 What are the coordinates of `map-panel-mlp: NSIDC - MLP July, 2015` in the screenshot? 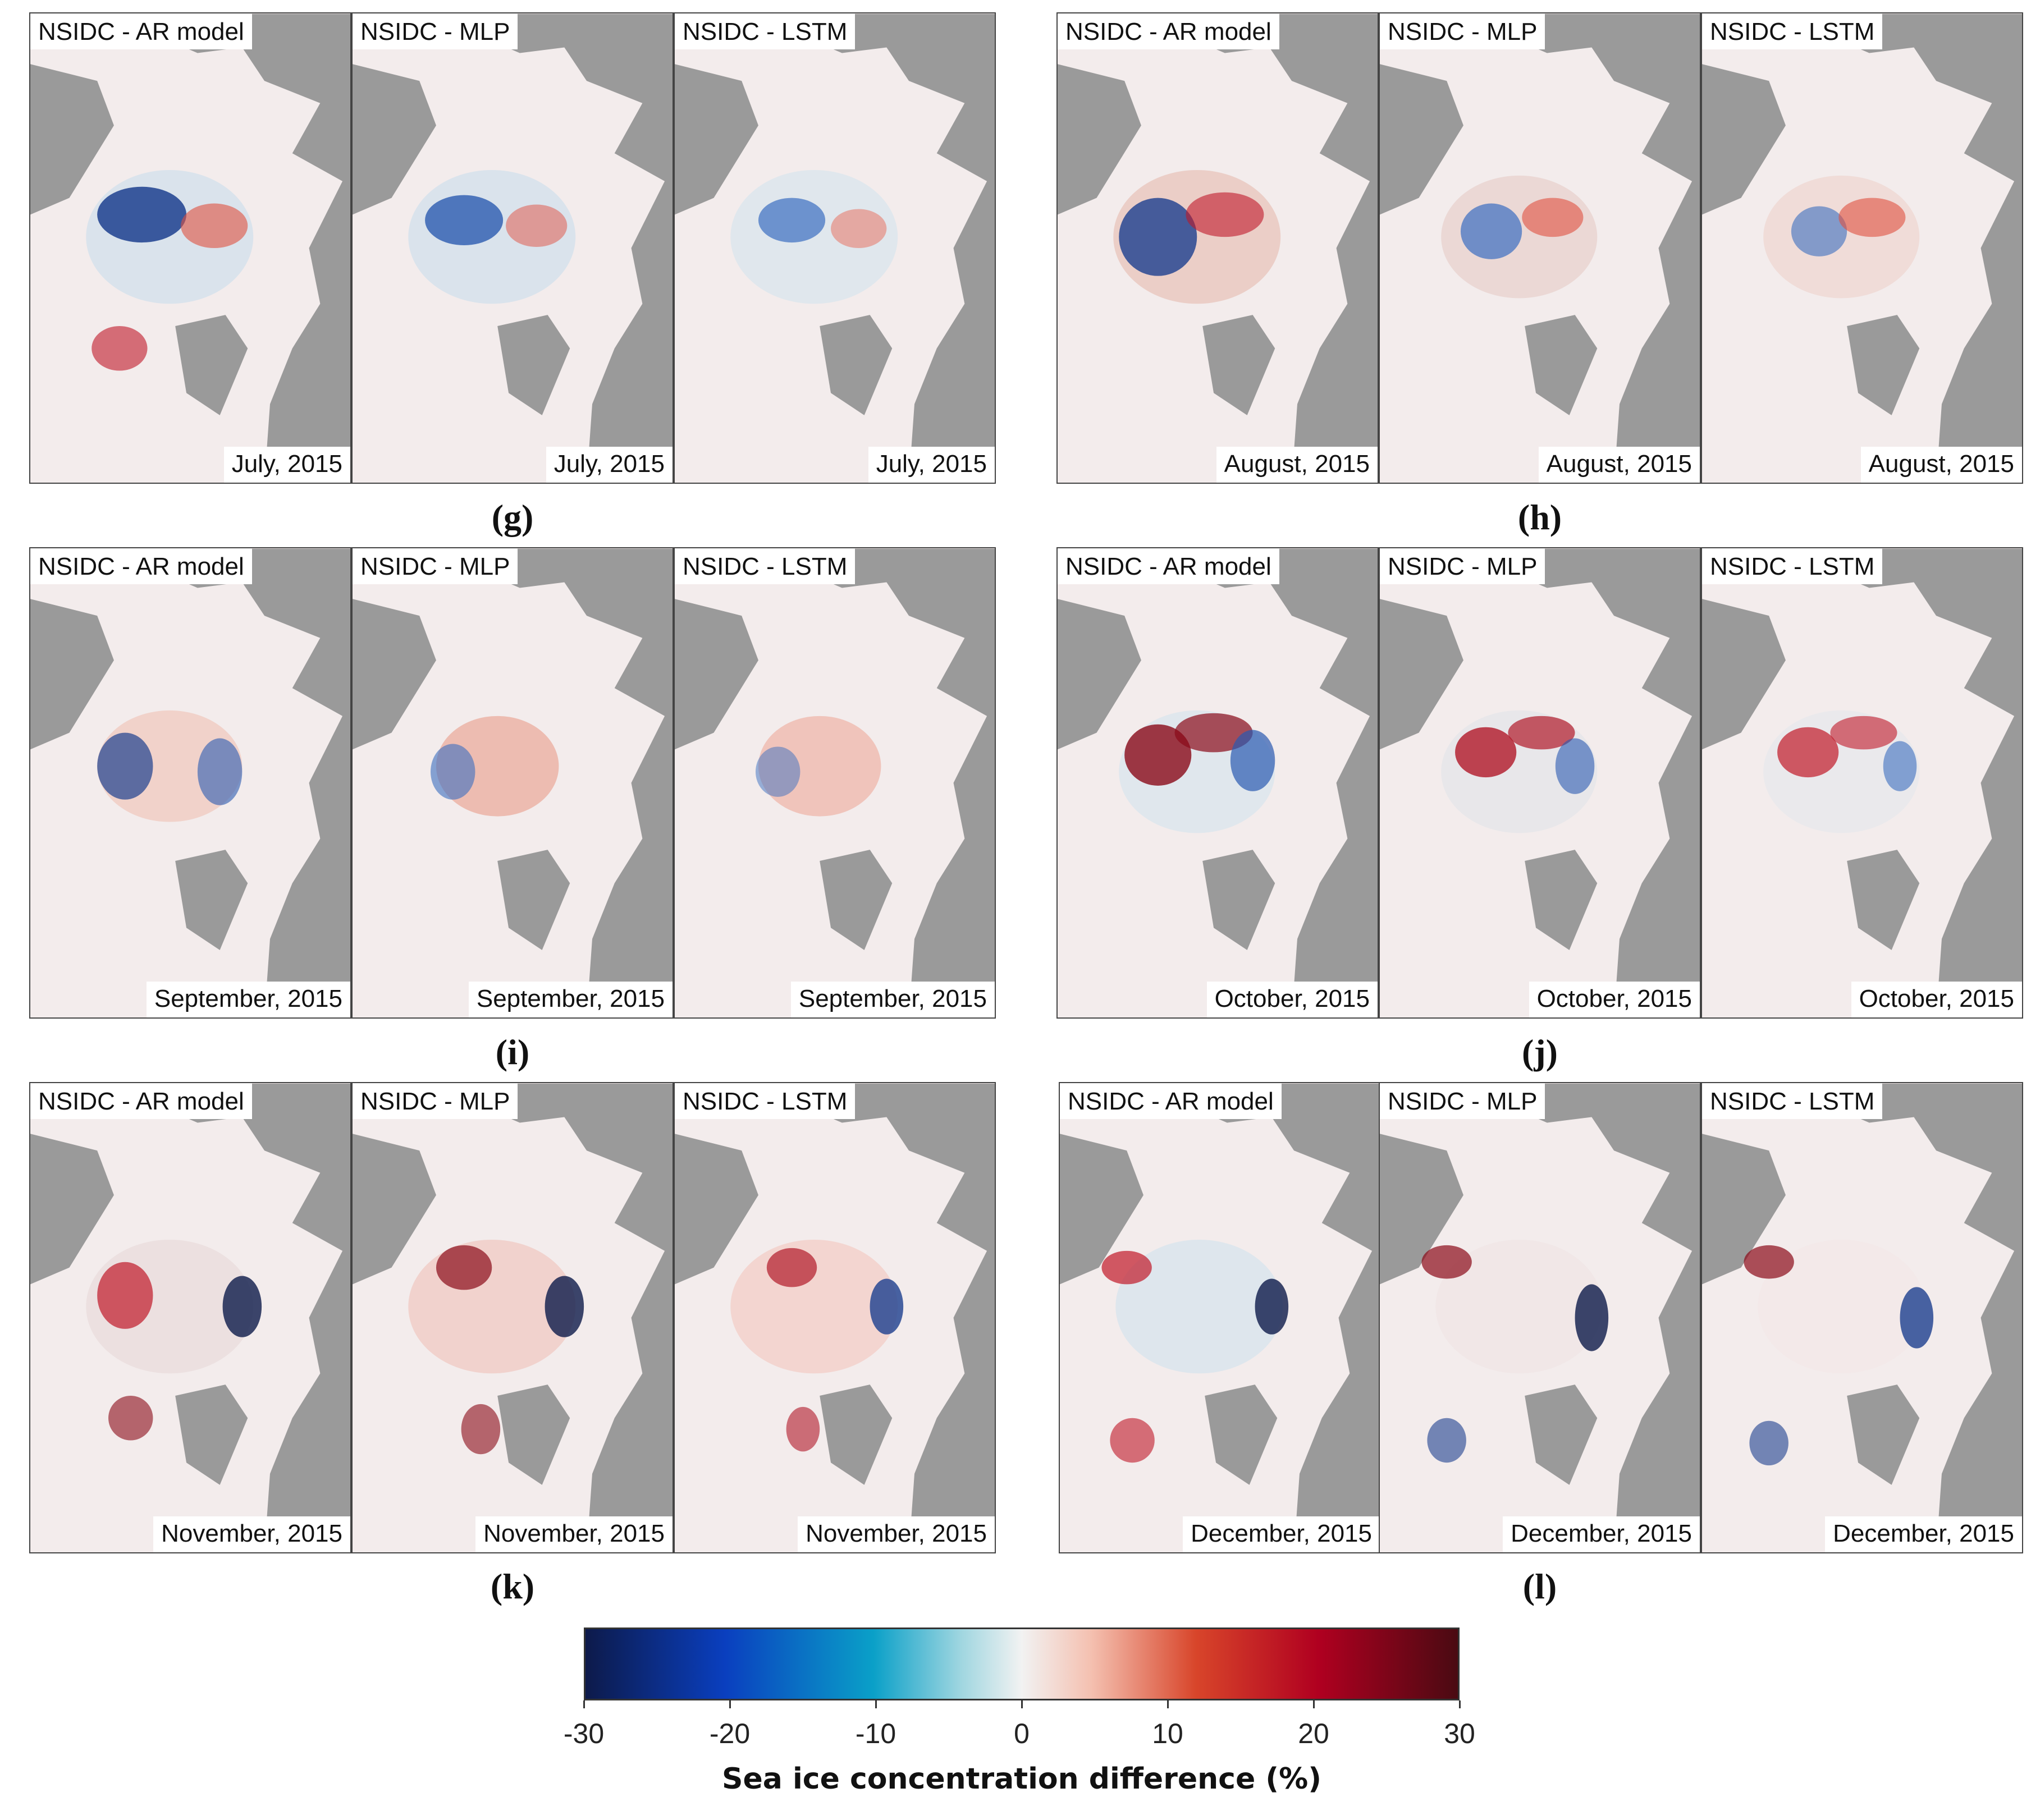 It's located at (512, 248).